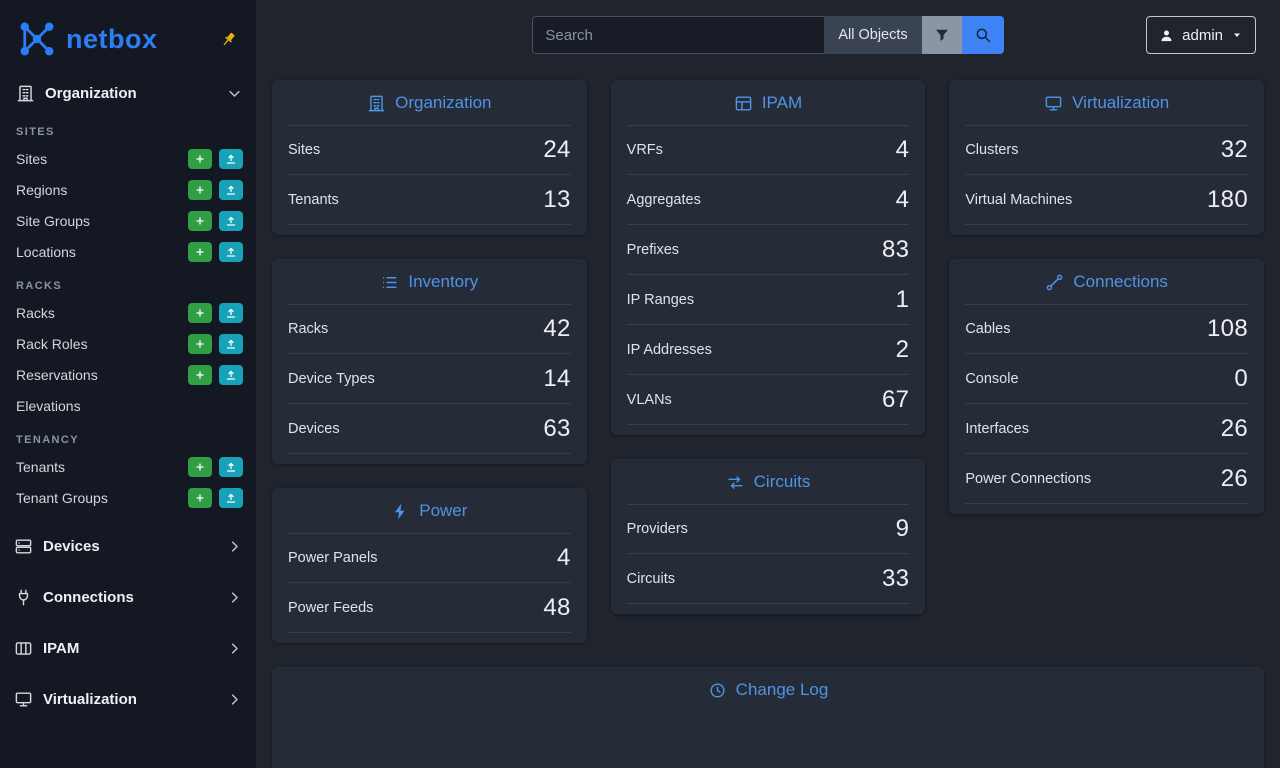  I want to click on sidebar-item-reservations: Reservations, so click(128, 374).